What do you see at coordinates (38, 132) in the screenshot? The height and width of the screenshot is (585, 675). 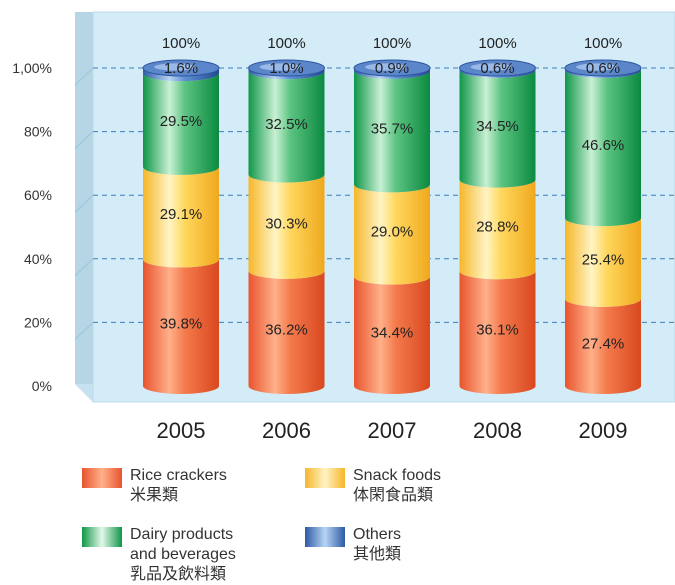 I see `y-tick-label: 80%` at bounding box center [38, 132].